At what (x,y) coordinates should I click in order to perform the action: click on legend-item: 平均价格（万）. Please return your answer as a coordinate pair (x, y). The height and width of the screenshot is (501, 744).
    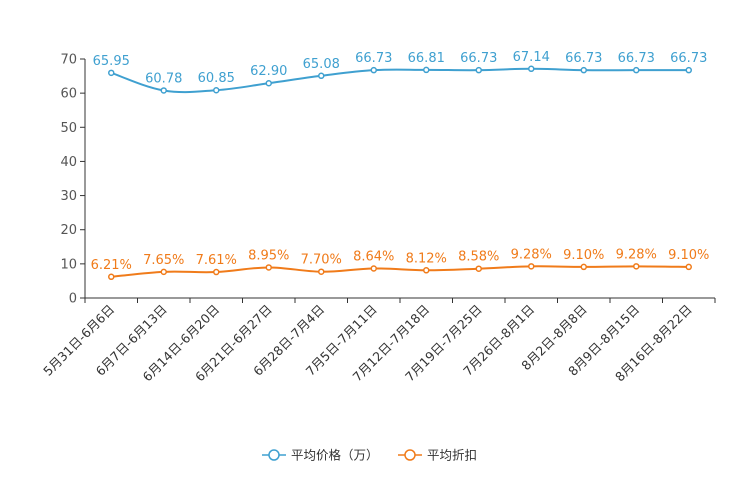
    Looking at the image, I should click on (320, 455).